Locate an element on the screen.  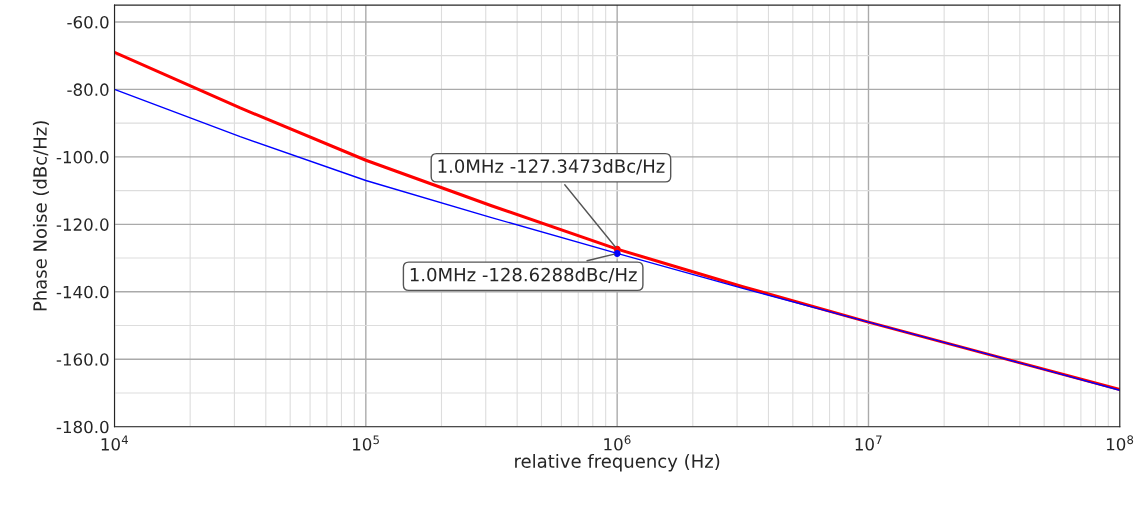
y-tick-label: -60.0 is located at coordinates (88, 22).